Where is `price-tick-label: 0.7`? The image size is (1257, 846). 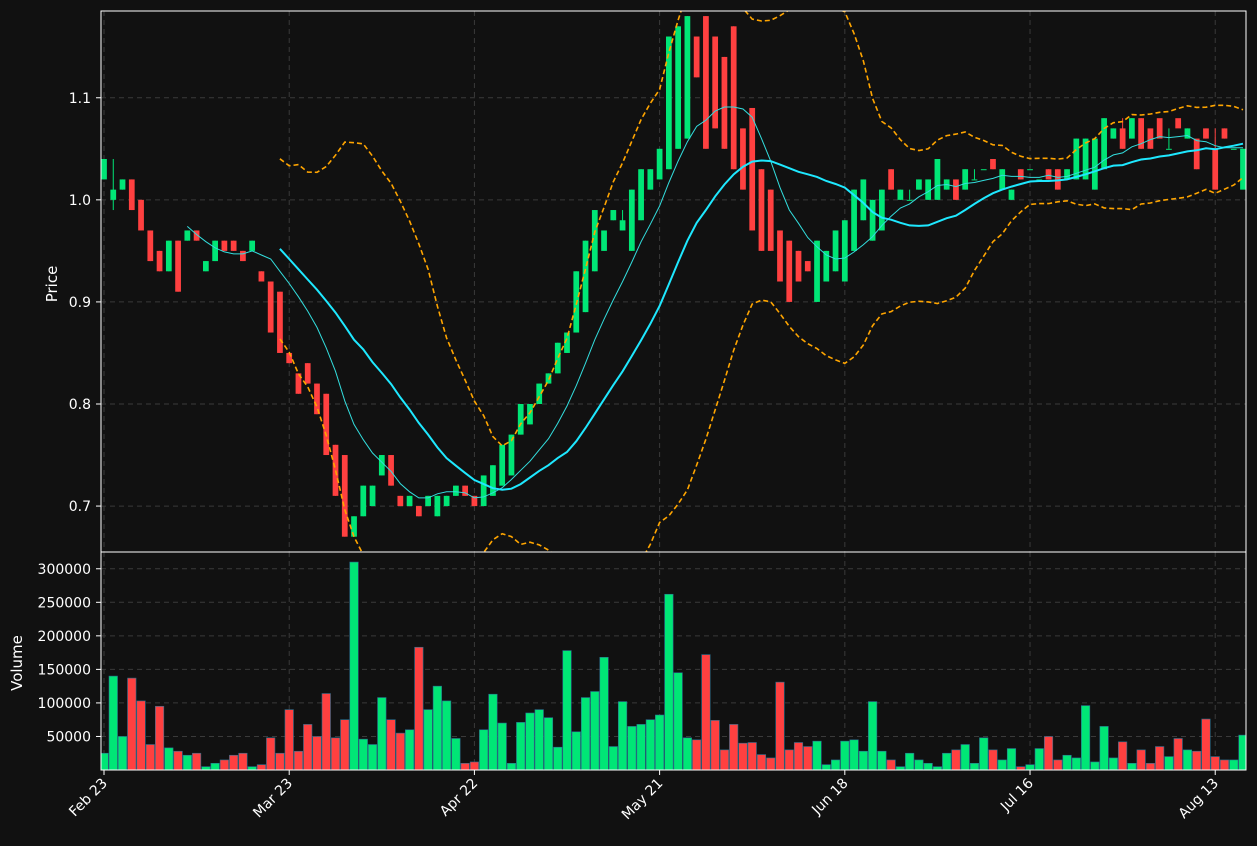 price-tick-label: 0.7 is located at coordinates (80, 507).